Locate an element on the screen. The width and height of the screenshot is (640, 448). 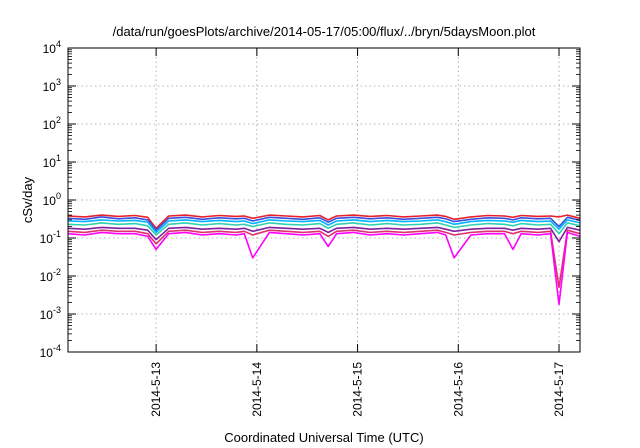
y-tick-label: 10⁻¹ is located at coordinates (50, 237).